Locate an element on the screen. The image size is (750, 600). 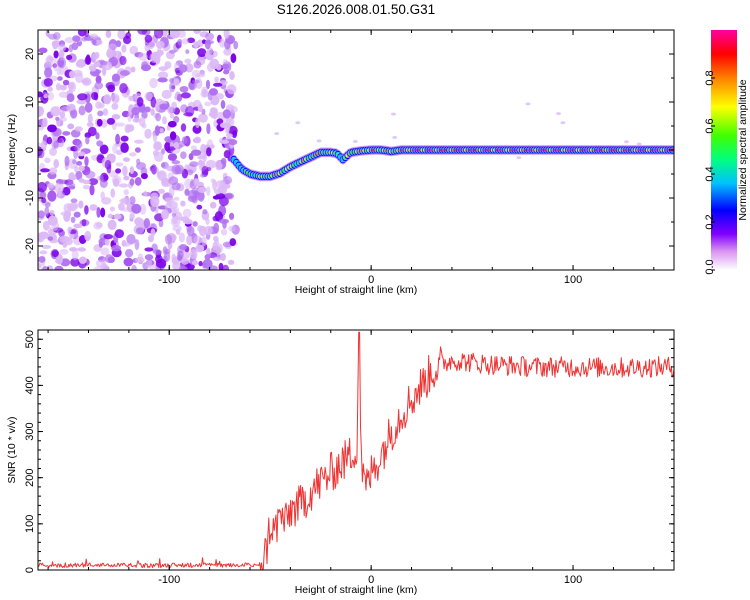
y-tick-label: 200 is located at coordinates (30, 478).